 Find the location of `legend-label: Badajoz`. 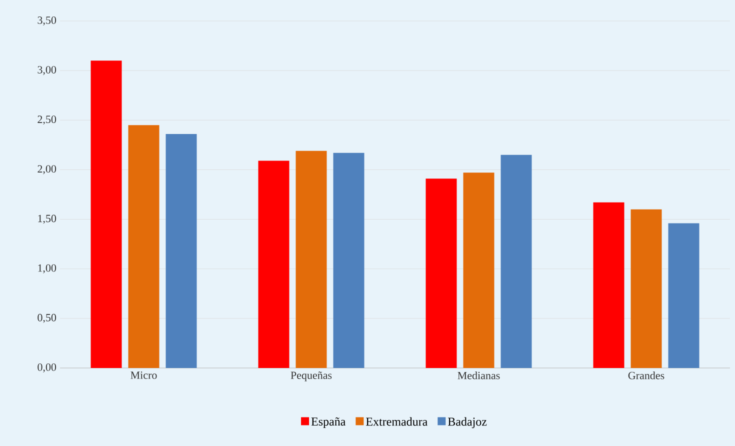

legend-label: Badajoz is located at coordinates (467, 422).